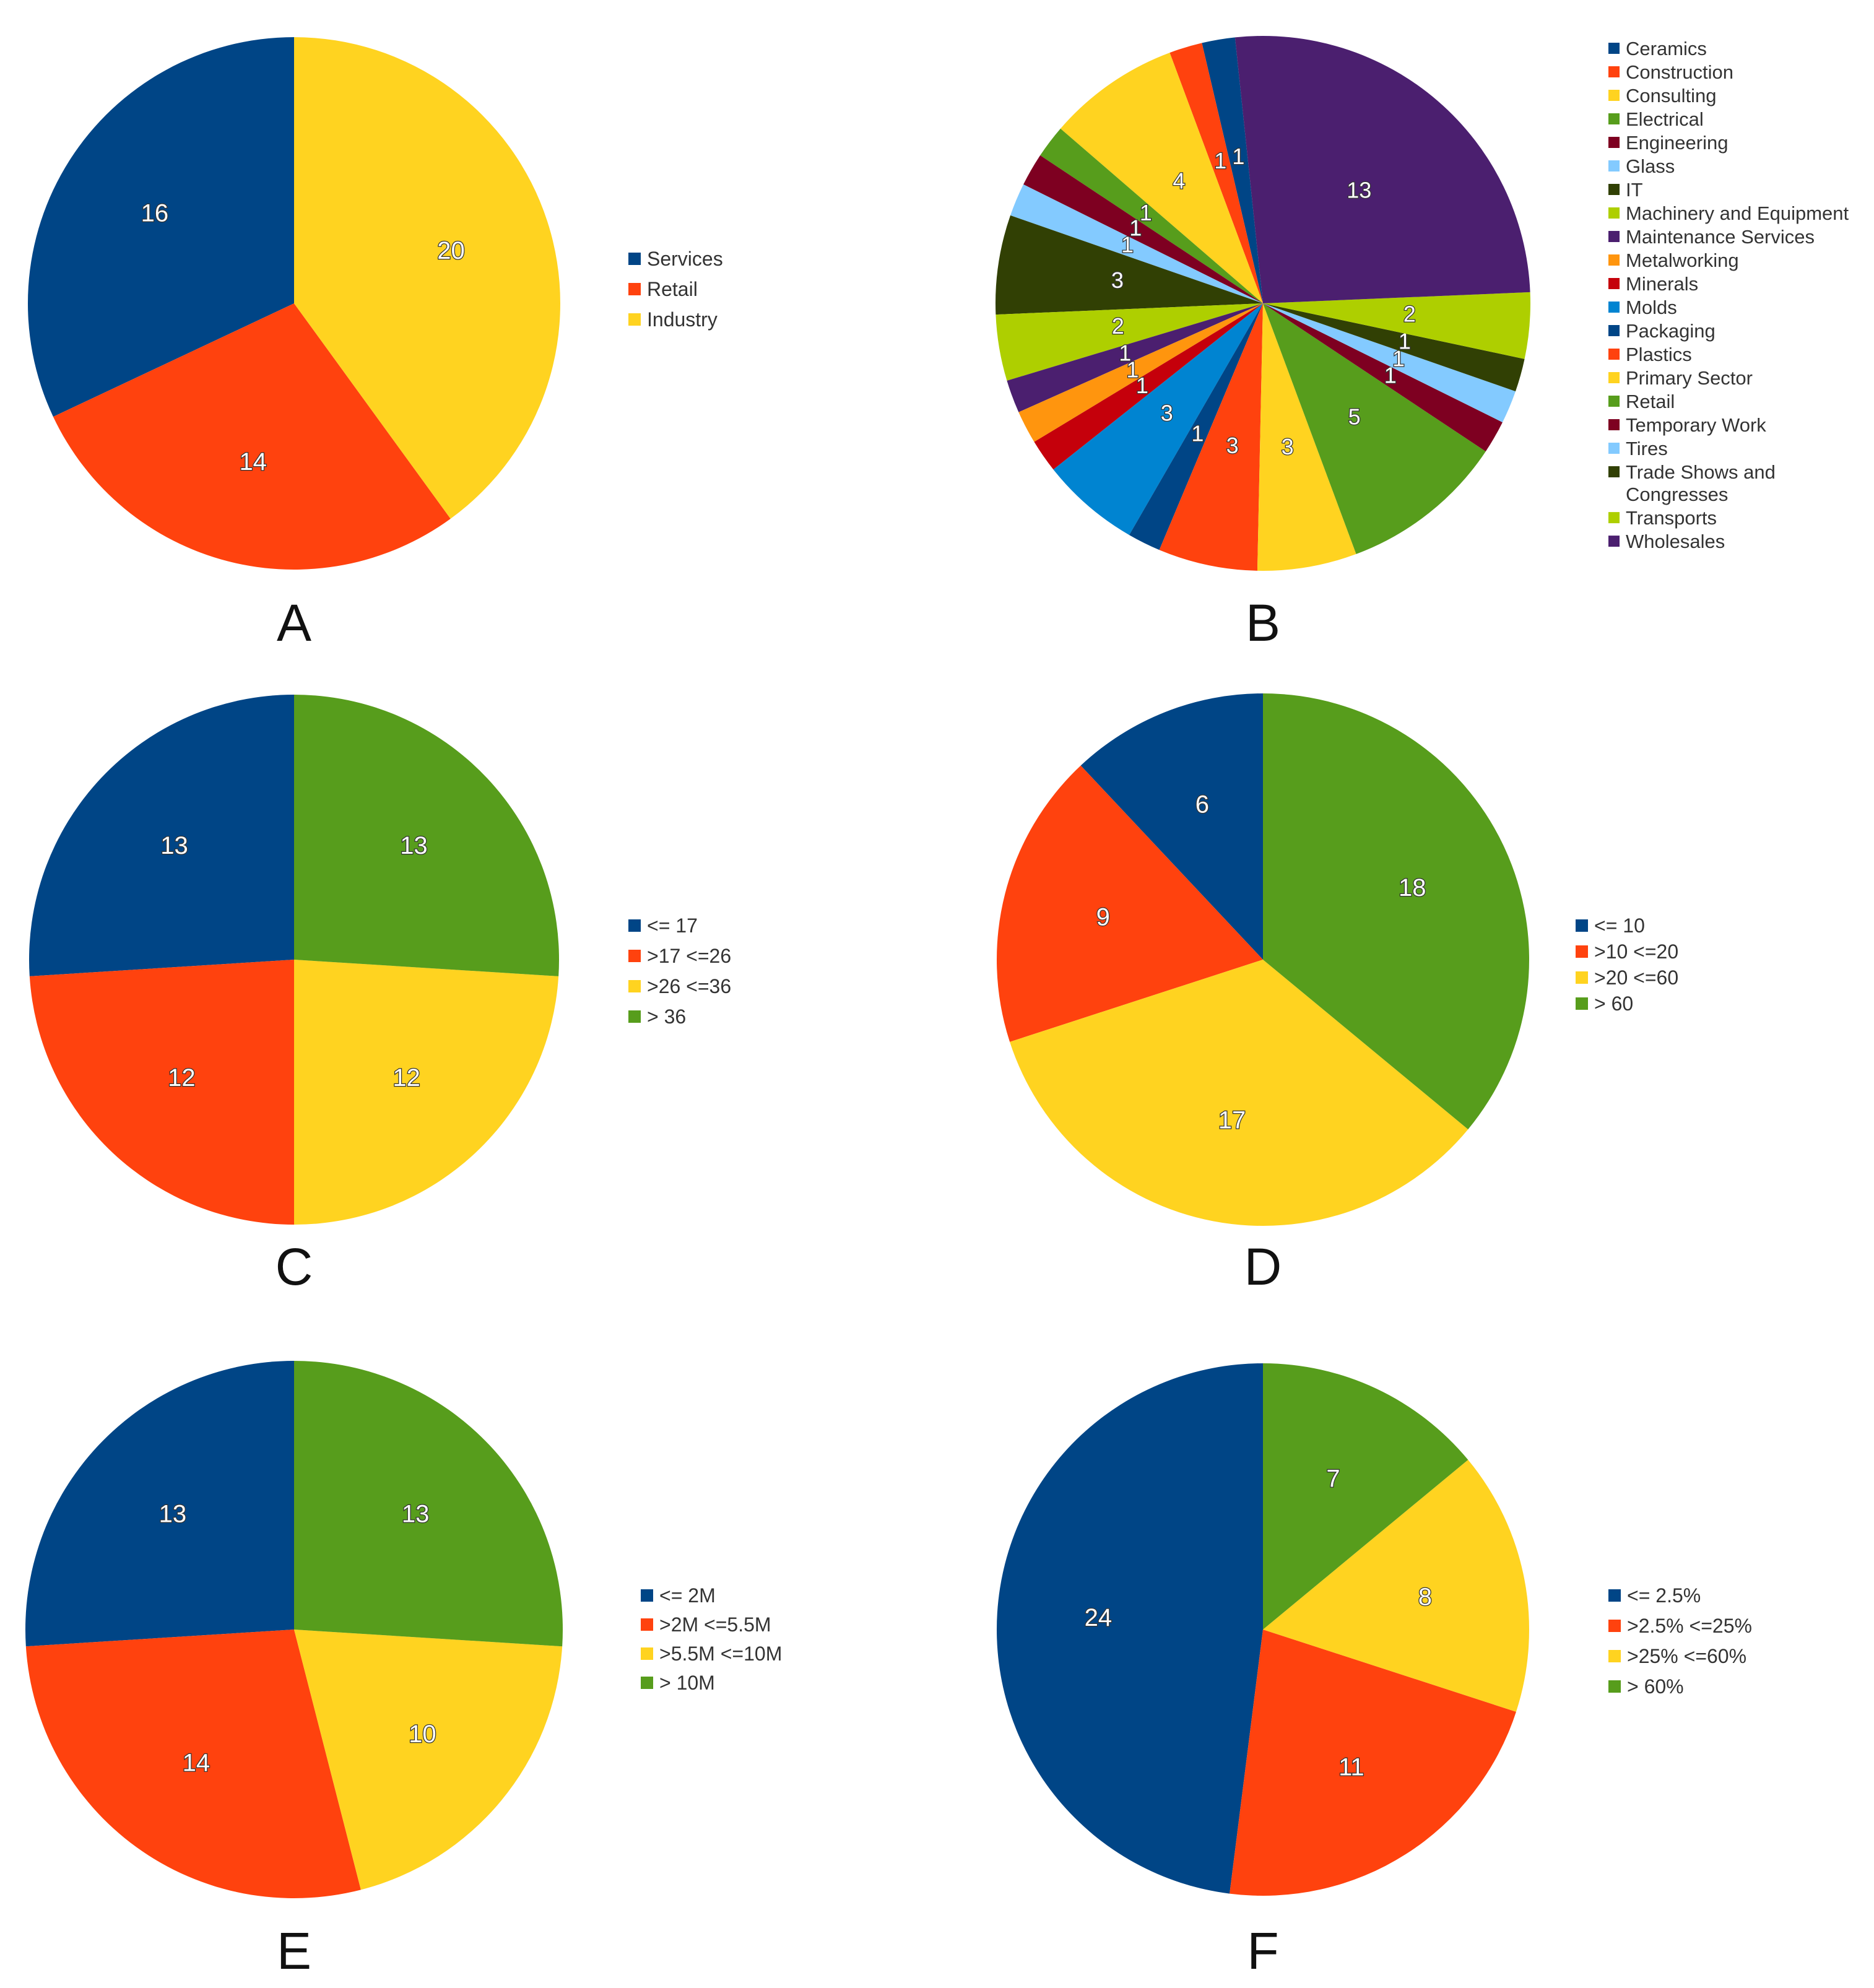 Image resolution: width=1874 pixels, height=1988 pixels. What do you see at coordinates (380, 995) in the screenshot?
I see `pie-chart-c: 13 12 12 13 <= 17 >17 <=26 >26 <=36 > 36 C` at bounding box center [380, 995].